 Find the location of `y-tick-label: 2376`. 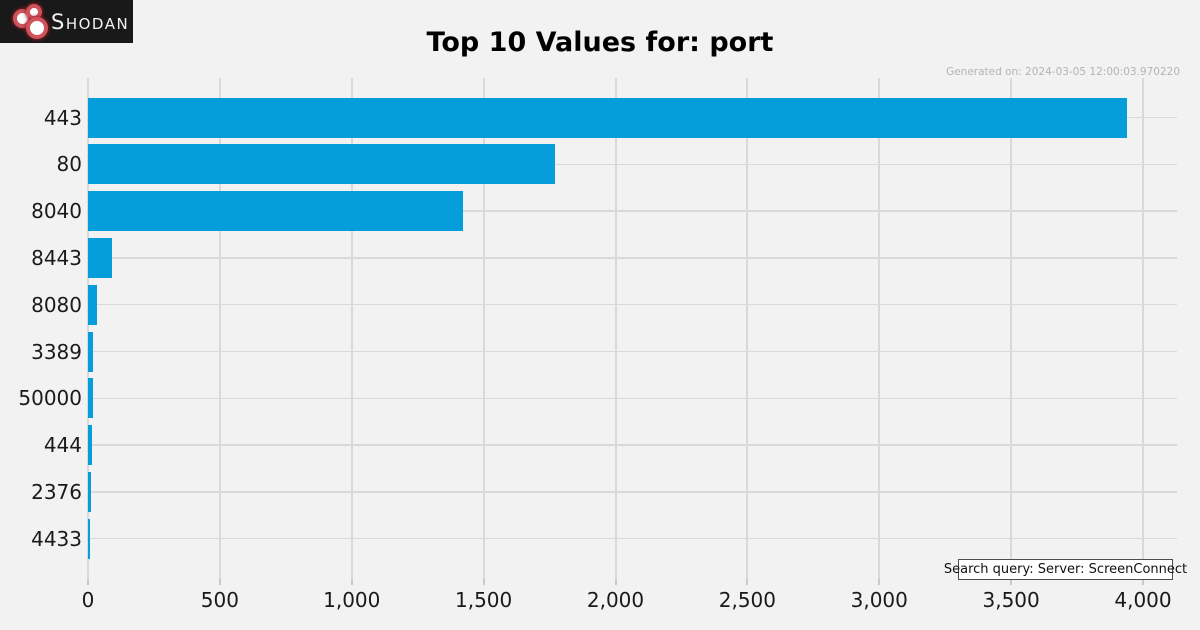

y-tick-label: 2376 is located at coordinates (56, 491).